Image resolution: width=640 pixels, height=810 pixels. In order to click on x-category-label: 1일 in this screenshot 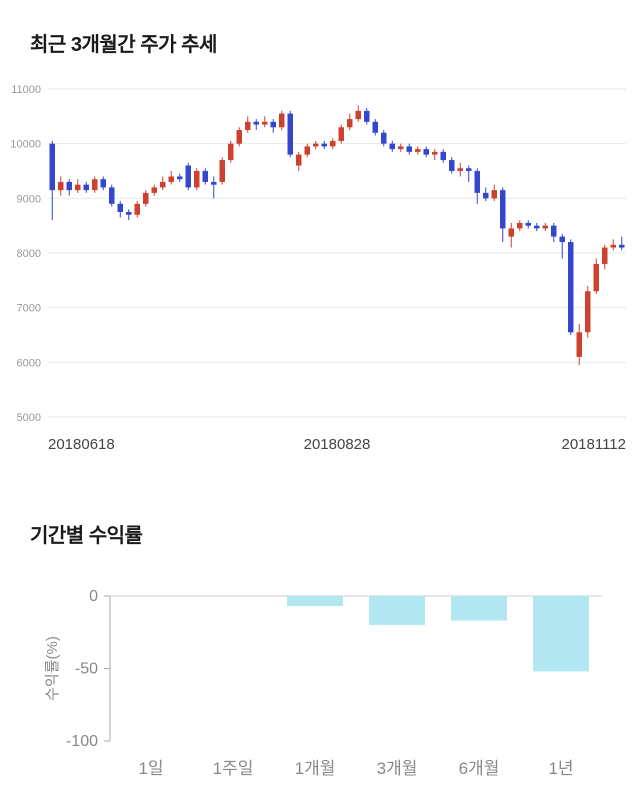, I will do `click(150, 768)`.